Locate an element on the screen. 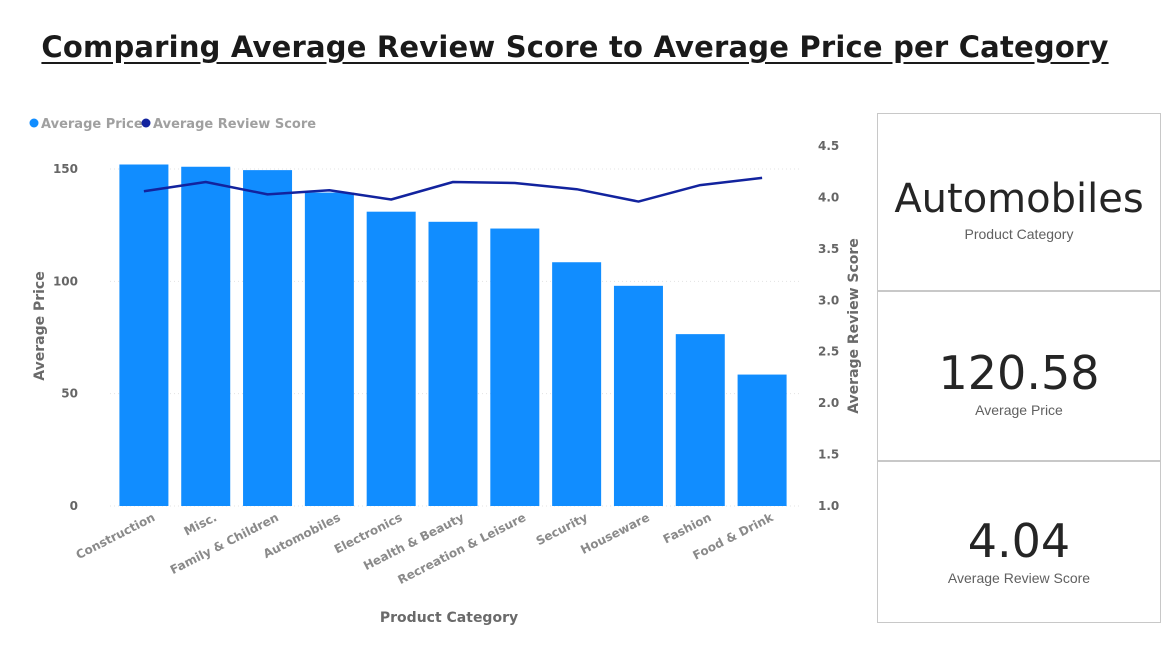 The width and height of the screenshot is (1170, 655). y2-tick-label: 3.0 is located at coordinates (828, 300).